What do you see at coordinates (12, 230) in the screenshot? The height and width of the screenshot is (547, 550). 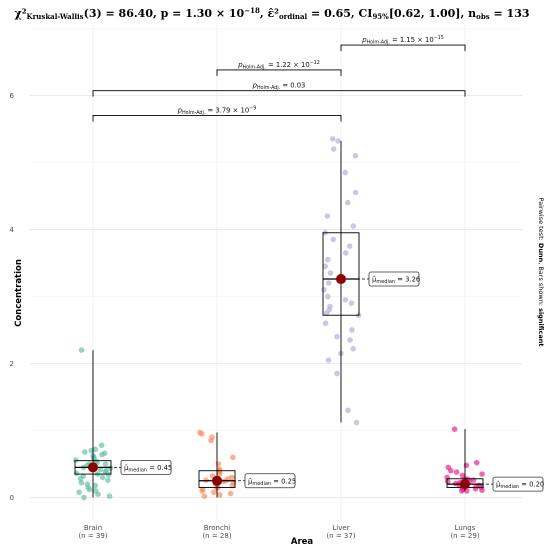 I see `y-tick-label: 4` at bounding box center [12, 230].